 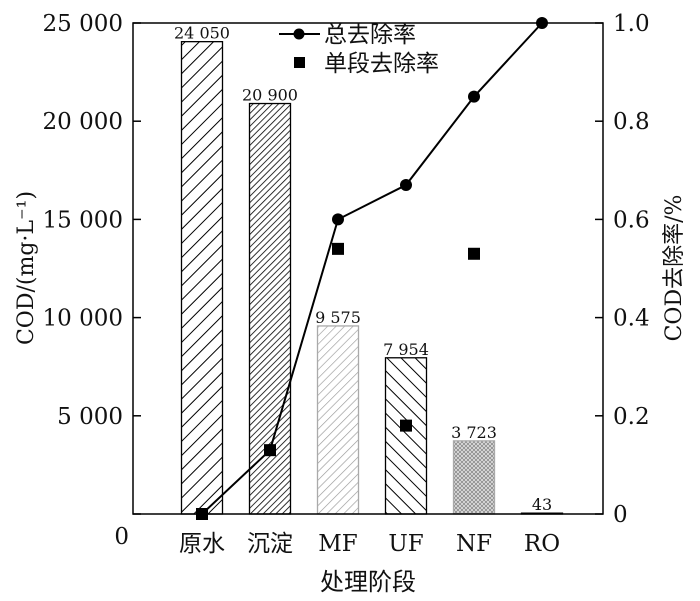 What do you see at coordinates (121, 537) in the screenshot?
I see `left-tick-label-0: 0` at bounding box center [121, 537].